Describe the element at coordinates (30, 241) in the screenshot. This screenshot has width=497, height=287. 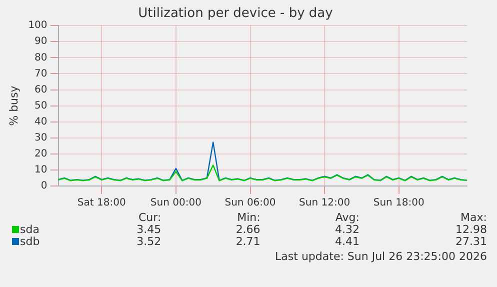
I see `legend-label: sdb` at that location.